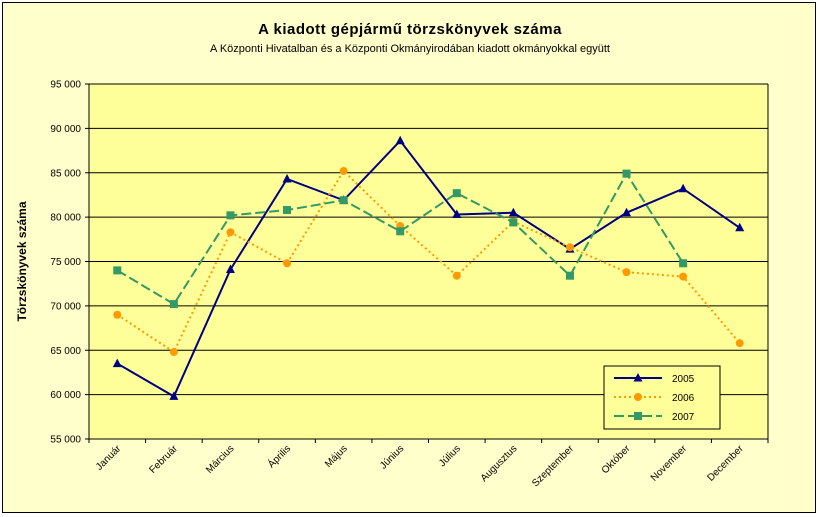 This screenshot has height=517, width=820. What do you see at coordinates (638, 397) in the screenshot?
I see `legend-marker-2006` at bounding box center [638, 397].